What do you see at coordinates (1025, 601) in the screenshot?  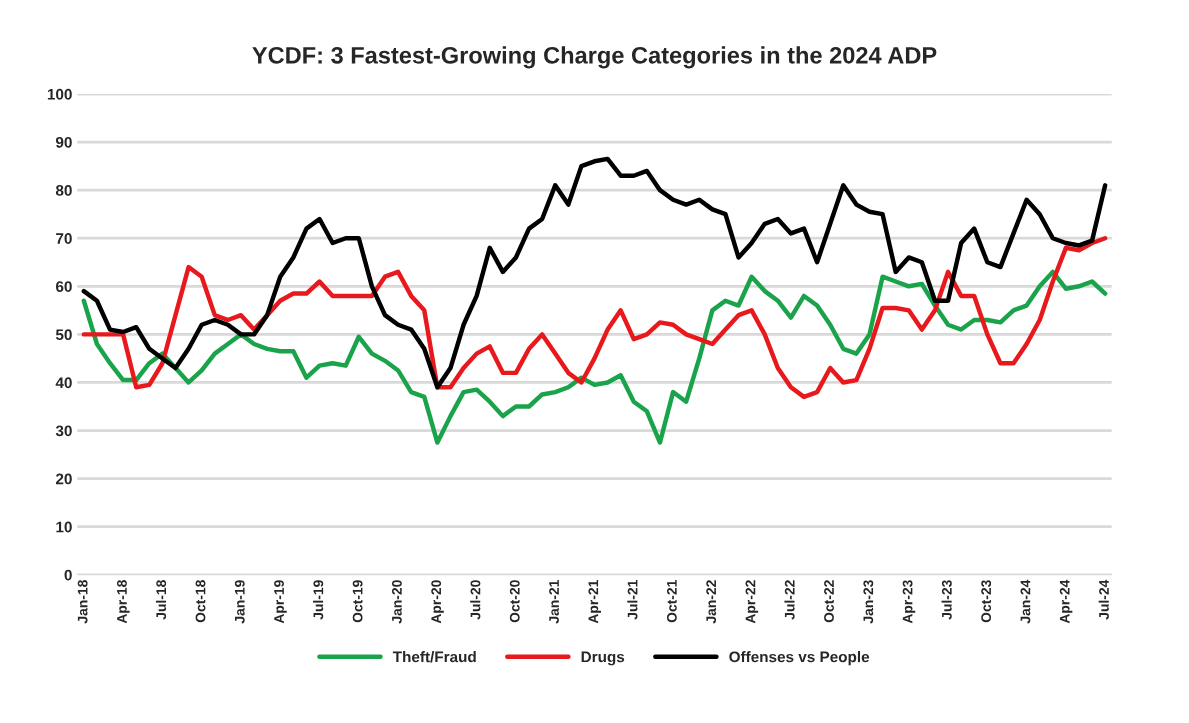 I see `x-tick-label: Jan-24` at bounding box center [1025, 601].